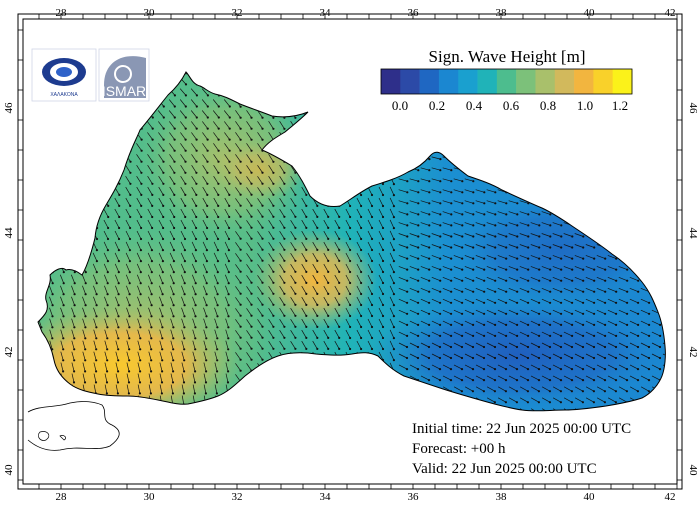 Image resolution: width=700 pixels, height=507 pixels. I want to click on colorbar-label: 1.2, so click(620, 105).